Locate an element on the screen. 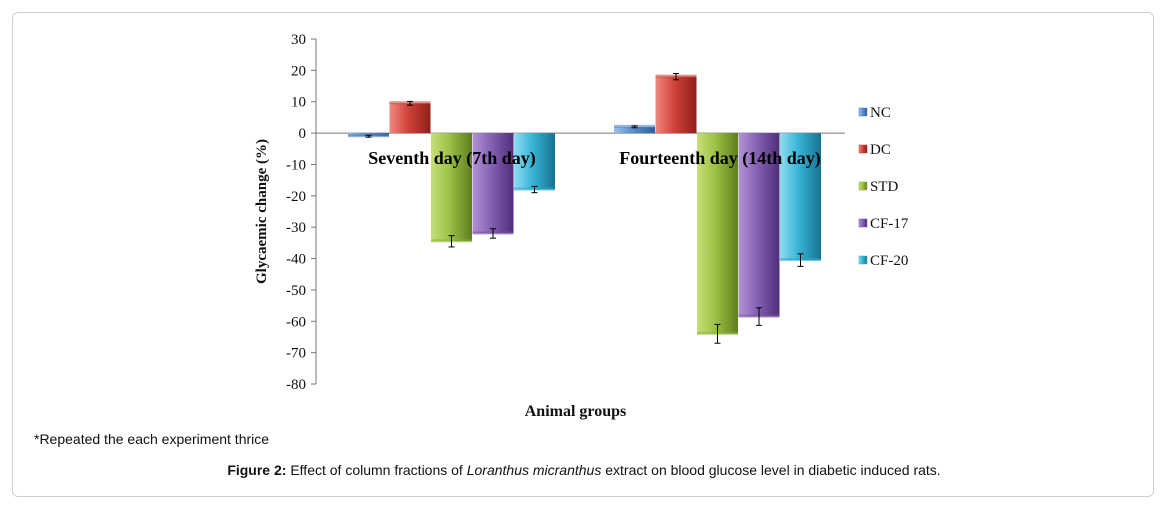  footnote: *Repeated the each experiment thrice is located at coordinates (152, 439).